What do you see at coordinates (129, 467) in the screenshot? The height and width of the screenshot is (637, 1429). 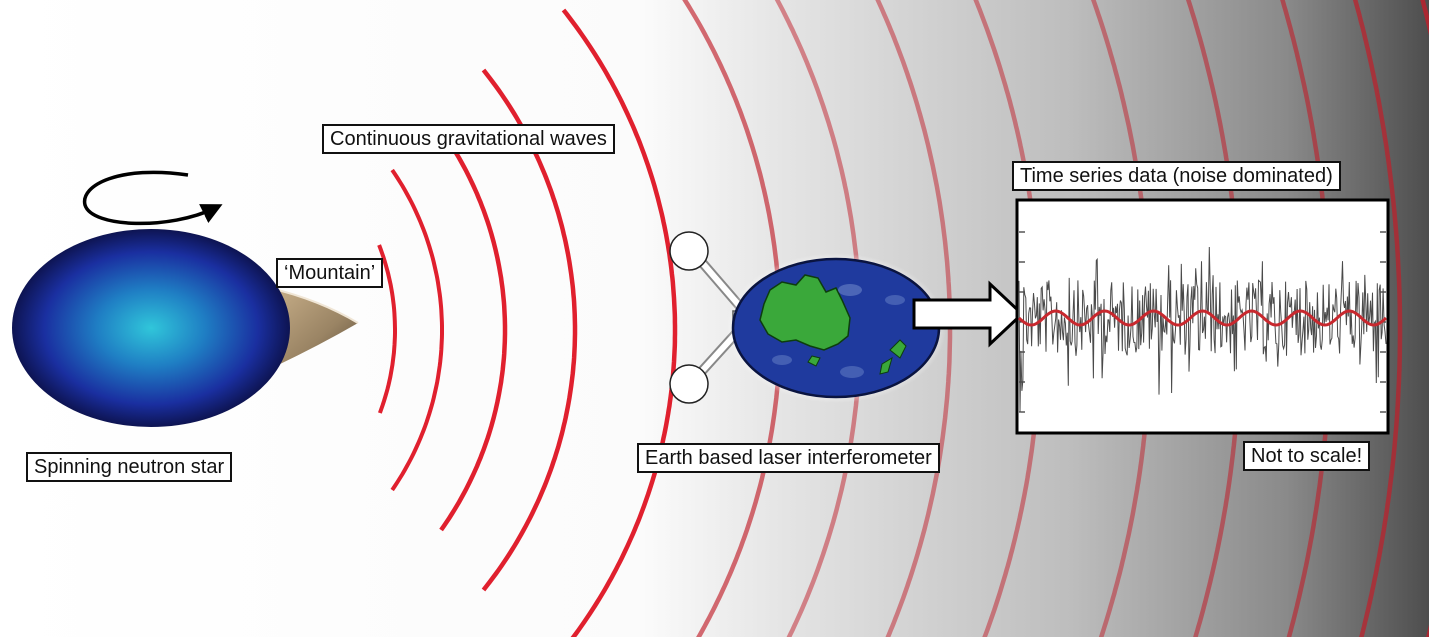 I see `neutron-star-label: Spinning neutron star` at bounding box center [129, 467].